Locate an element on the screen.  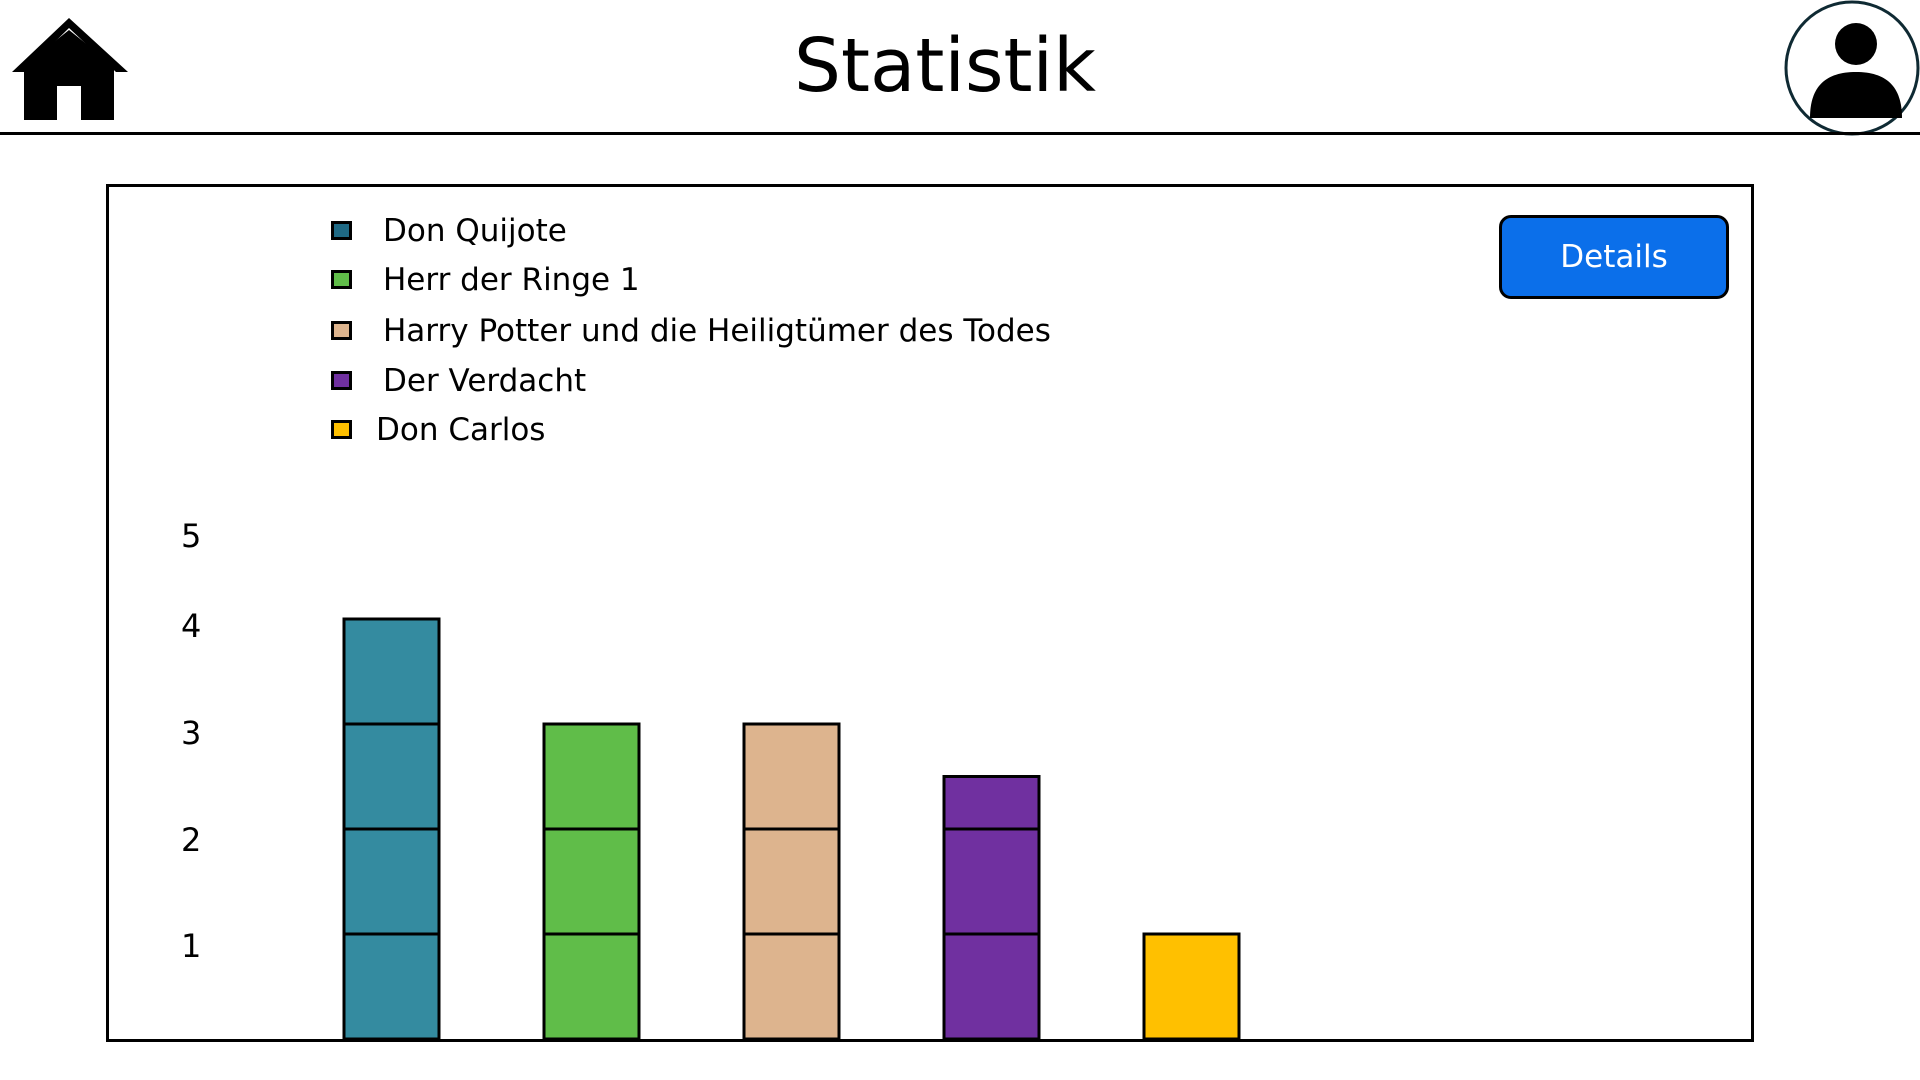
y-tick-label: 5 is located at coordinates (191, 536).